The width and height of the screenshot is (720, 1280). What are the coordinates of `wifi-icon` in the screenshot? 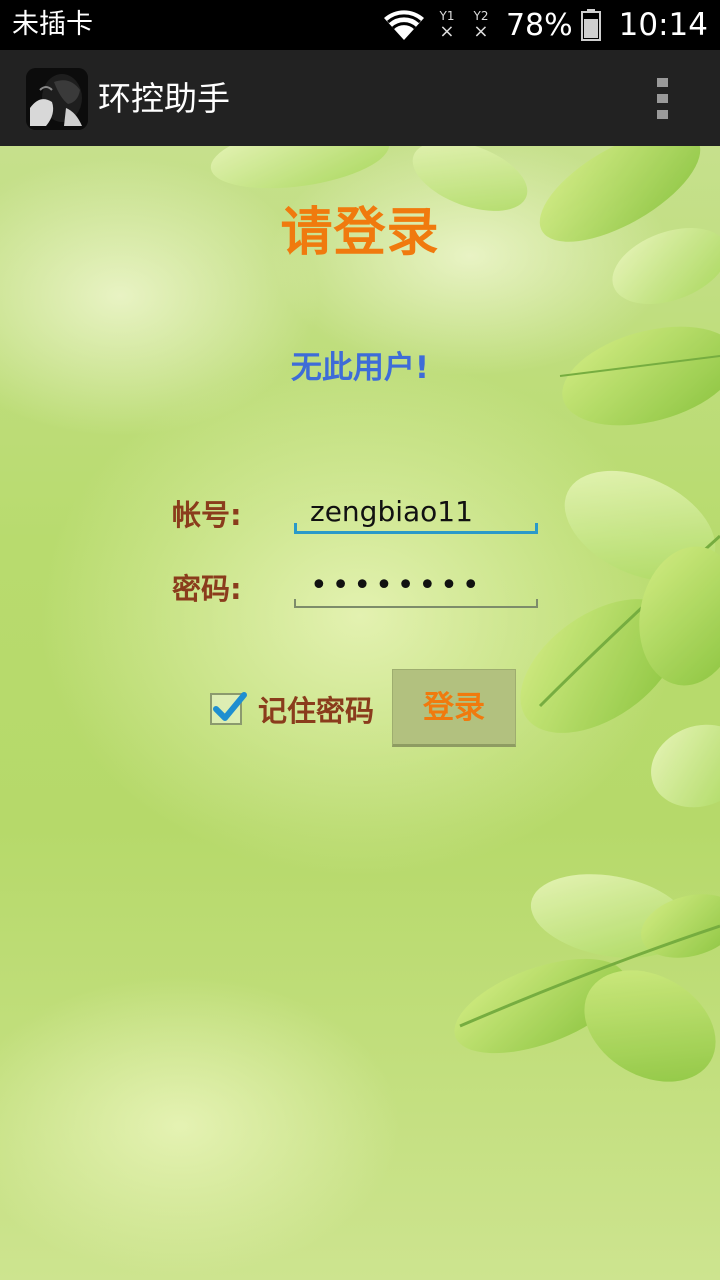 It's located at (404, 25).